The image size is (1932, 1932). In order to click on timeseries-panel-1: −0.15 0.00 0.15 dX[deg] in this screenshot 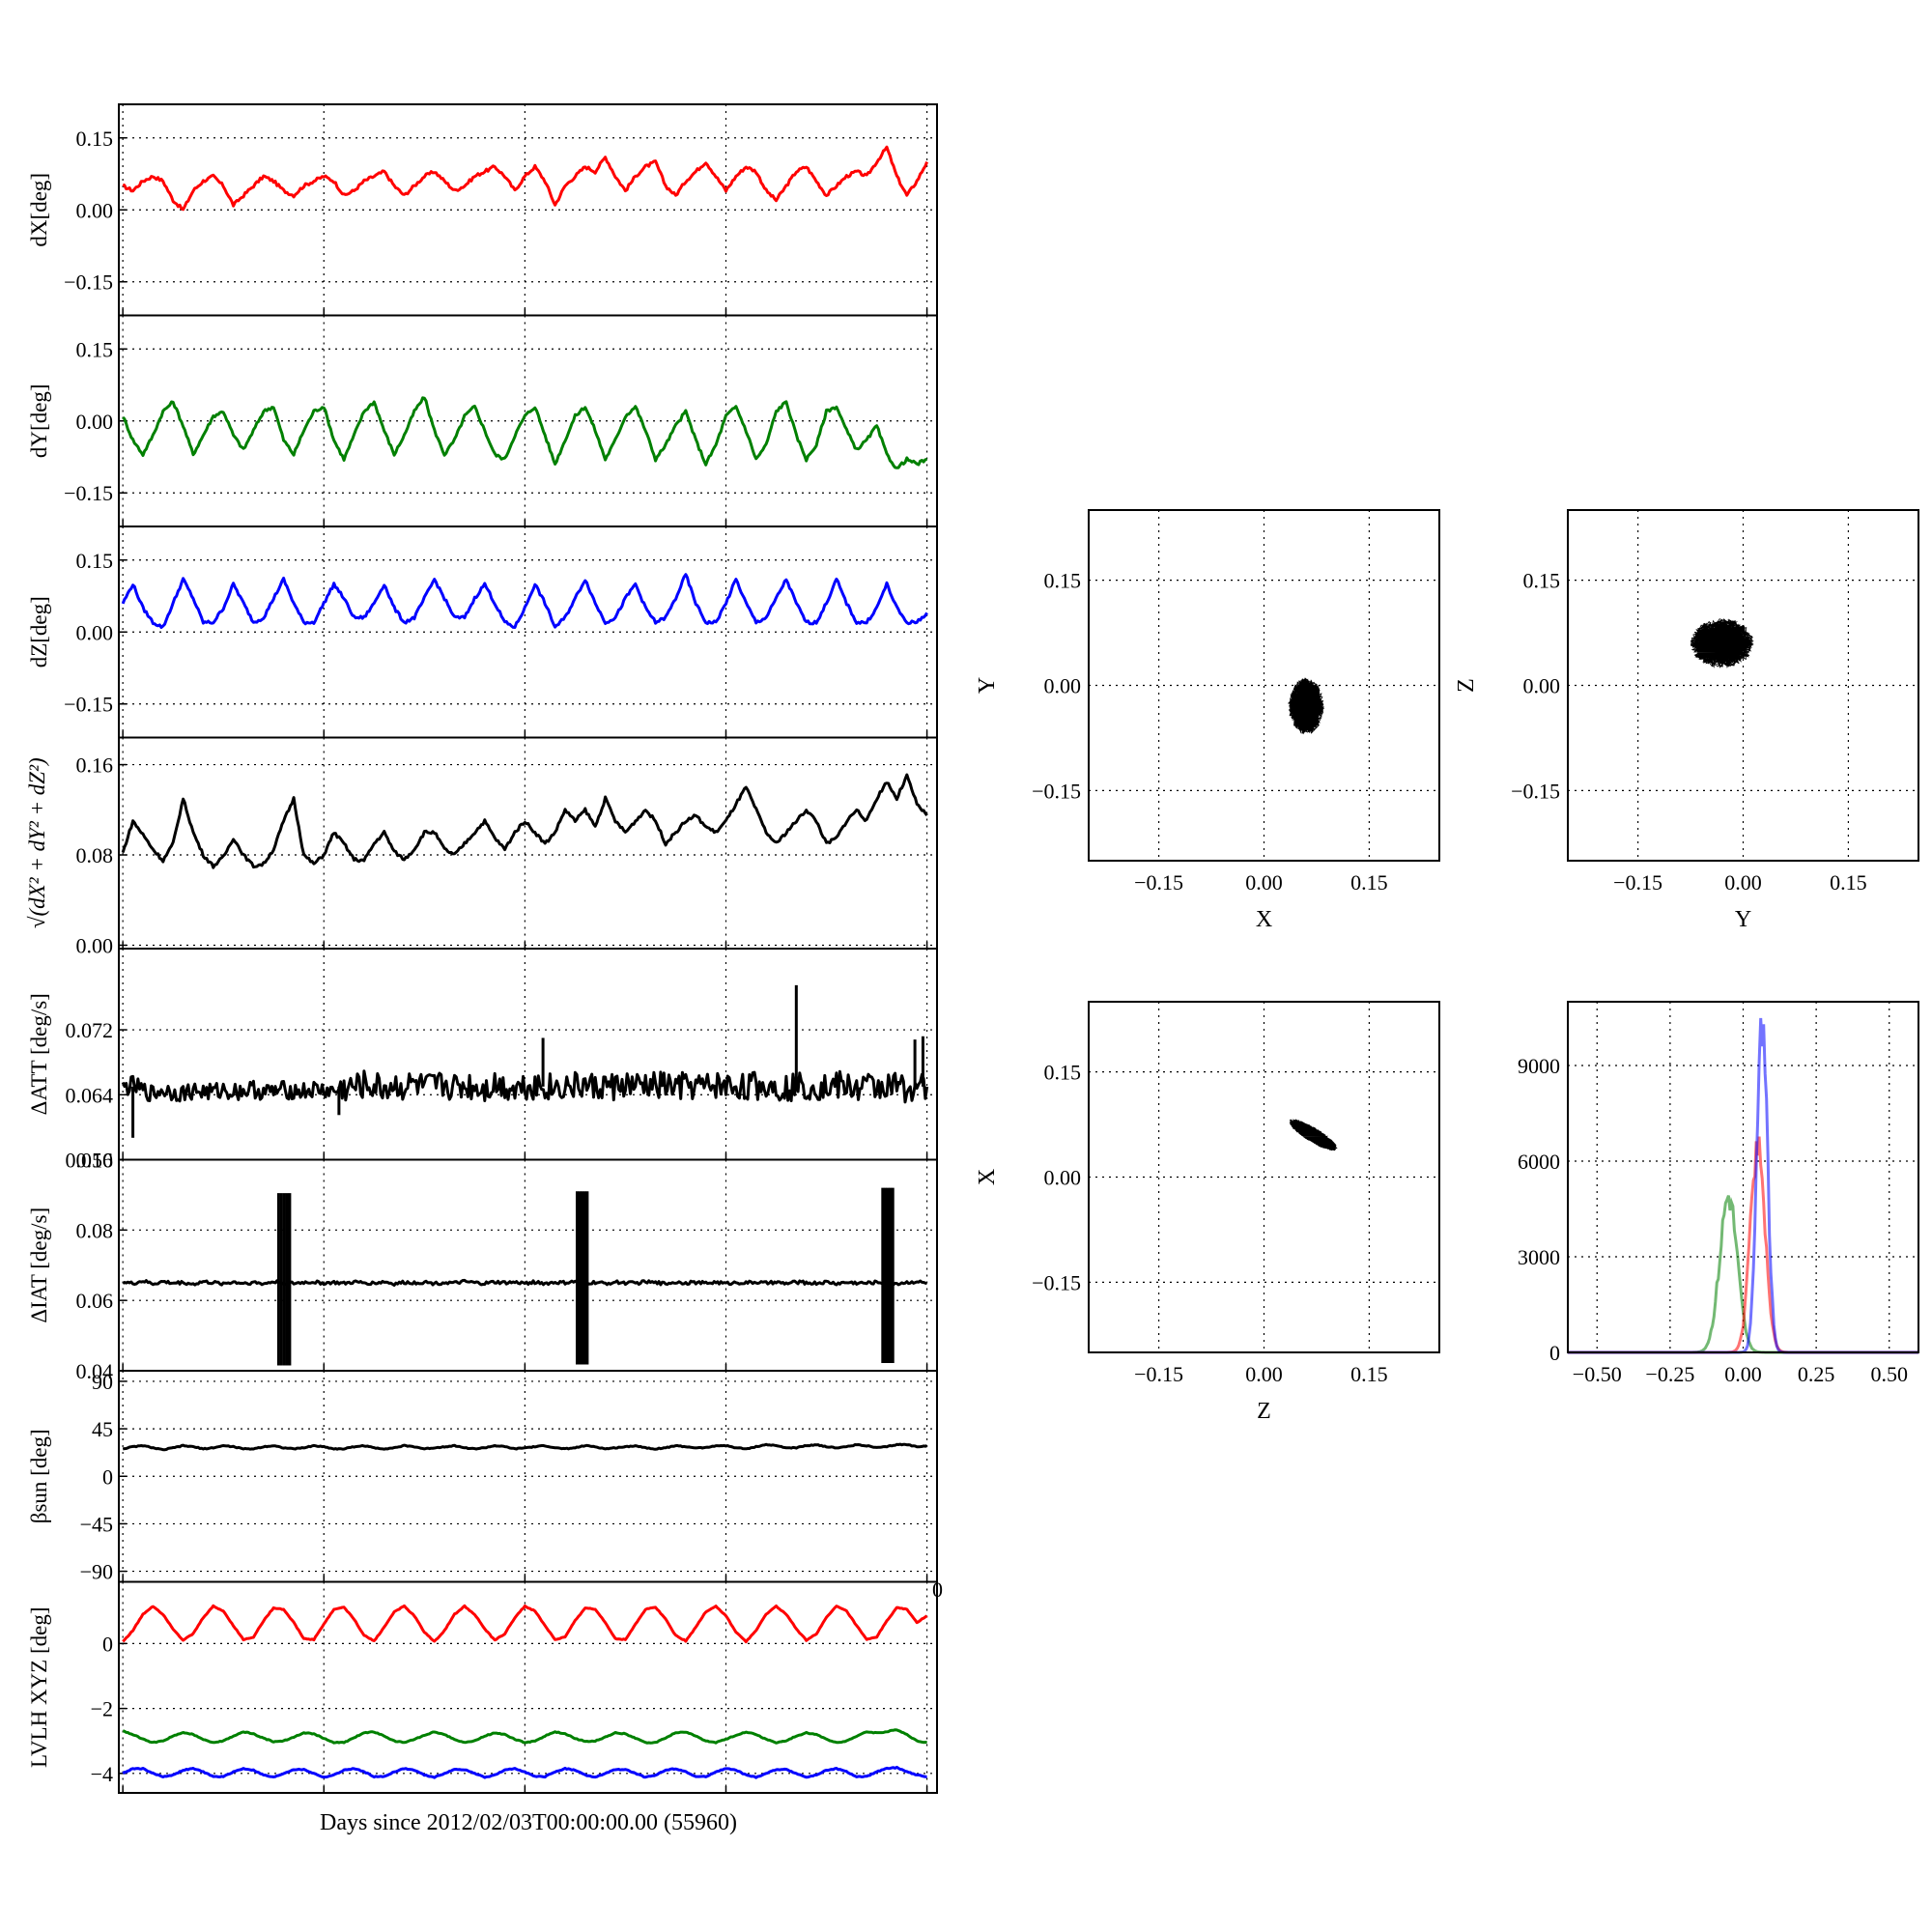, I will do `click(482, 210)`.